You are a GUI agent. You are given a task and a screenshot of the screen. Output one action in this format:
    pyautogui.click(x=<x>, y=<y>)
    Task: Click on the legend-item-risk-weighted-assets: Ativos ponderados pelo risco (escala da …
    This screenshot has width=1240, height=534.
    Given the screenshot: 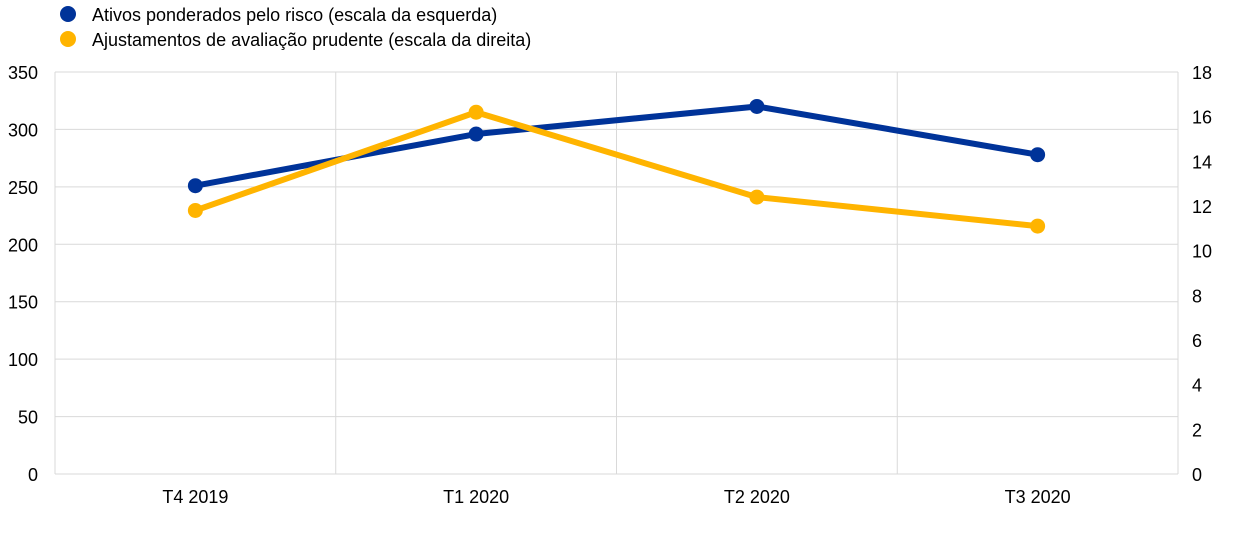 What is the action you would take?
    pyautogui.click(x=278, y=15)
    